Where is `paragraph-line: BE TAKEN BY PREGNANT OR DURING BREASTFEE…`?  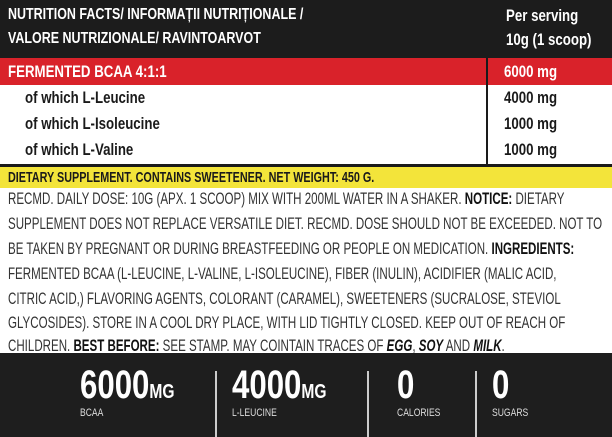
paragraph-line: BE TAKEN BY PREGNANT OR DURING BREASTFEE… is located at coordinates (291, 249).